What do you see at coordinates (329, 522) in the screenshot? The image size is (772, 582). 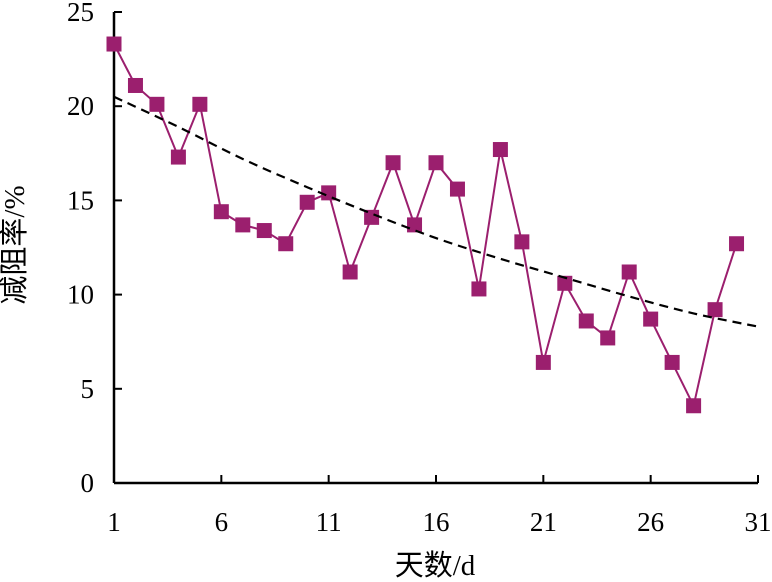 I see `x-tick-label: 11` at bounding box center [329, 522].